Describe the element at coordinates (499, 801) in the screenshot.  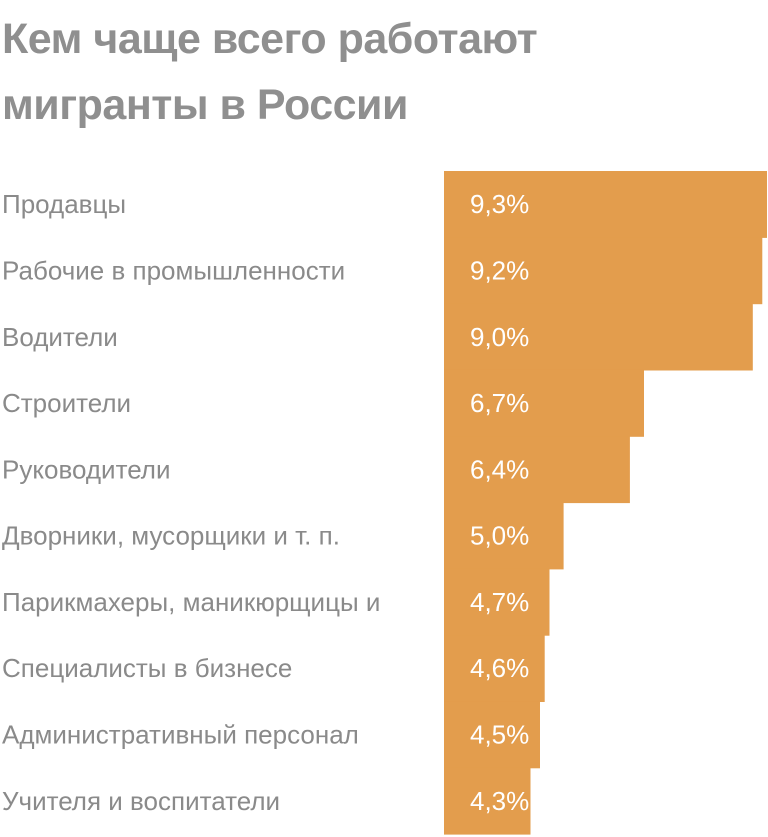
I see `value-label-9: 4,3%` at that location.